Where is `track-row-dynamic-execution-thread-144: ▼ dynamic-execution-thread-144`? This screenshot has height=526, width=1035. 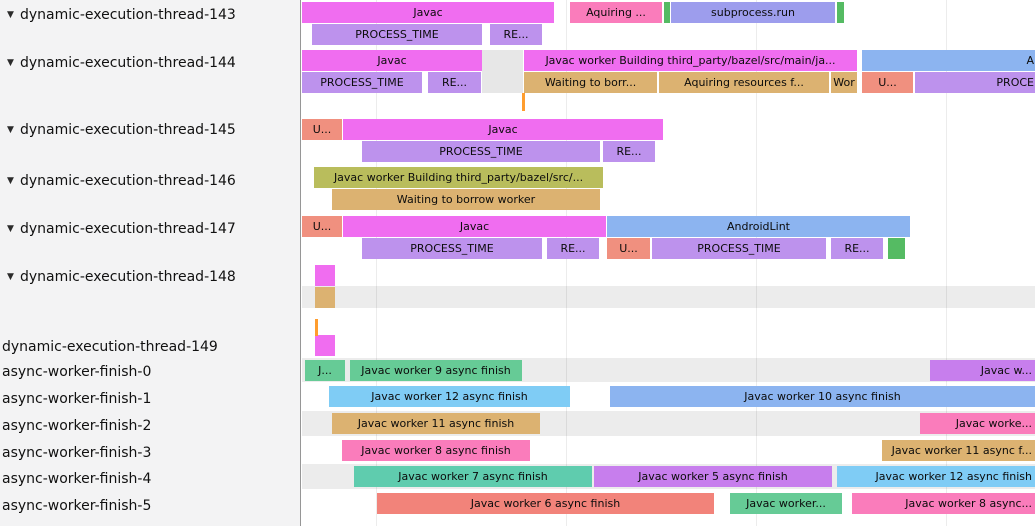 track-row-dynamic-execution-thread-144: ▼ dynamic-execution-thread-144 is located at coordinates (150, 62).